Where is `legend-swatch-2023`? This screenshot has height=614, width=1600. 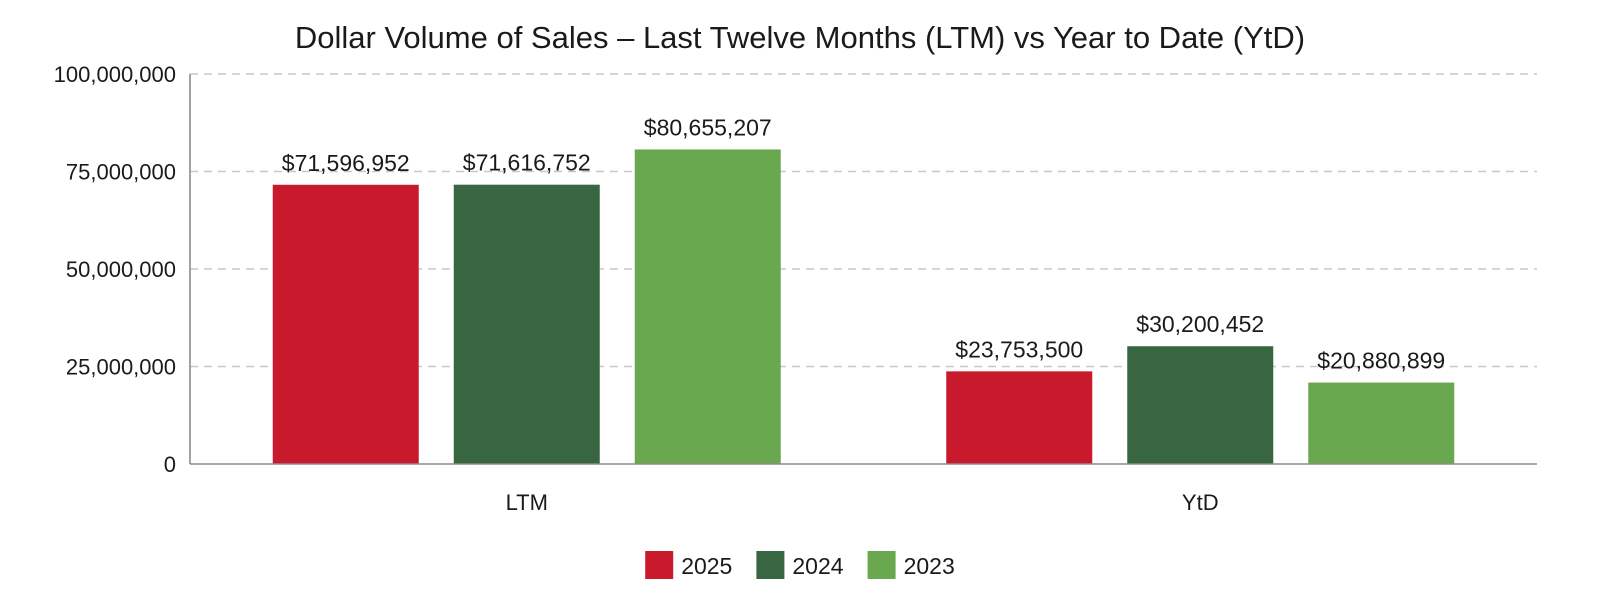 legend-swatch-2023 is located at coordinates (881, 565).